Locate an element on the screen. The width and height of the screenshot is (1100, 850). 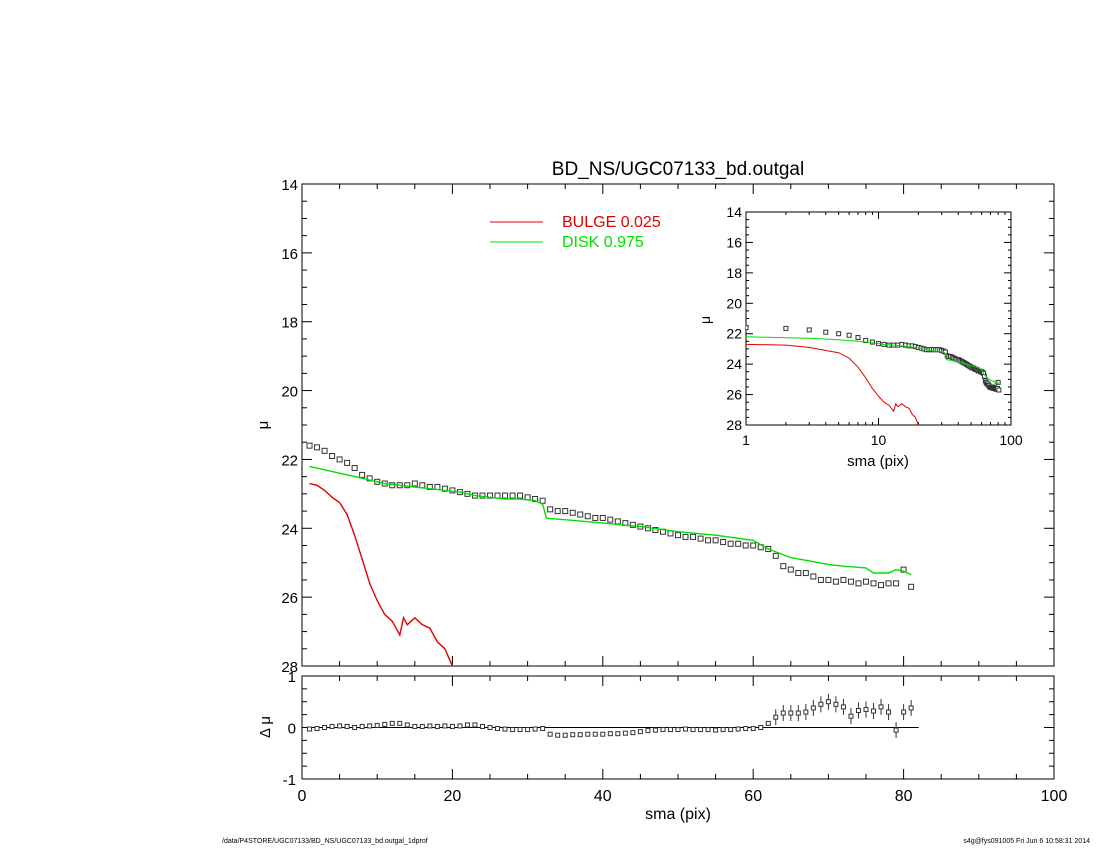
legend: BULGE 0.025 DISK 0.975 is located at coordinates (575, 232).